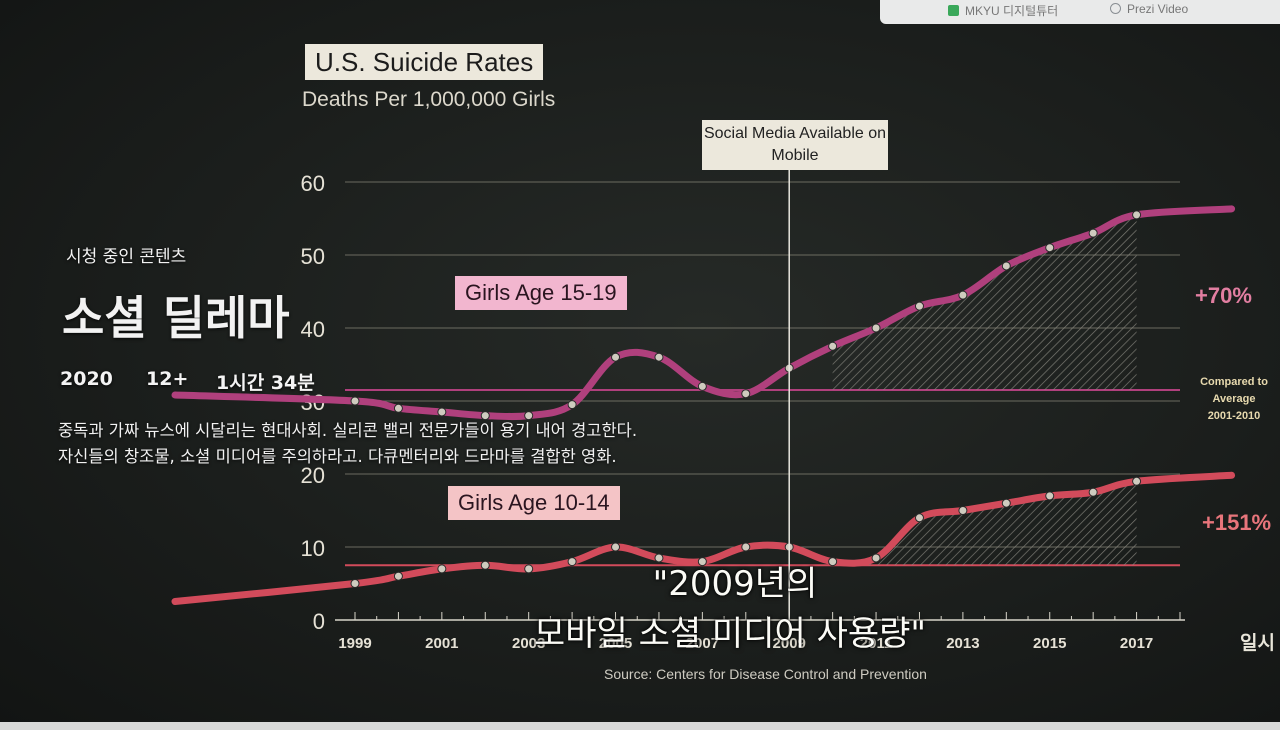  What do you see at coordinates (953, 10) in the screenshot?
I see `bookmark-green-icon` at bounding box center [953, 10].